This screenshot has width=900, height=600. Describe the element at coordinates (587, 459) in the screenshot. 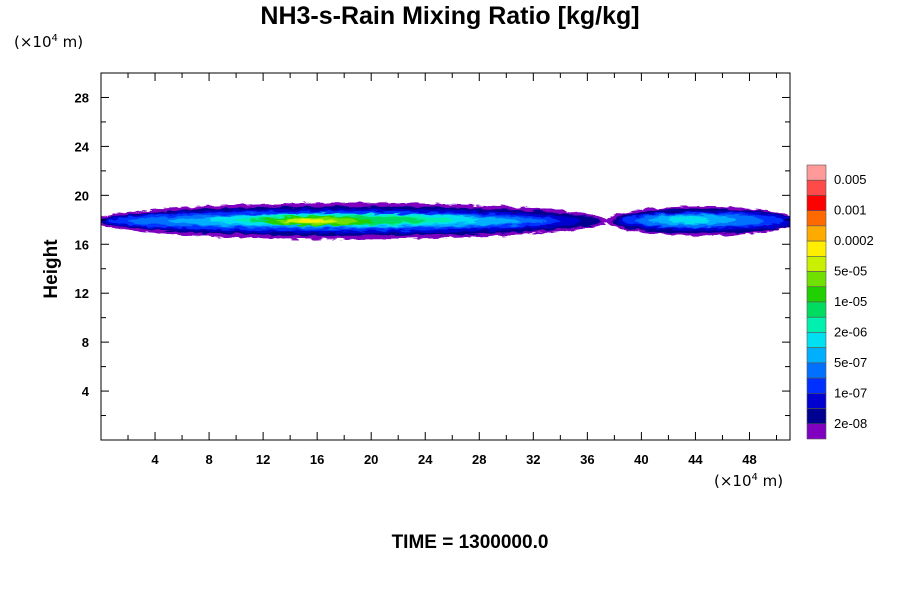

I see `x-tick-label: 36` at that location.